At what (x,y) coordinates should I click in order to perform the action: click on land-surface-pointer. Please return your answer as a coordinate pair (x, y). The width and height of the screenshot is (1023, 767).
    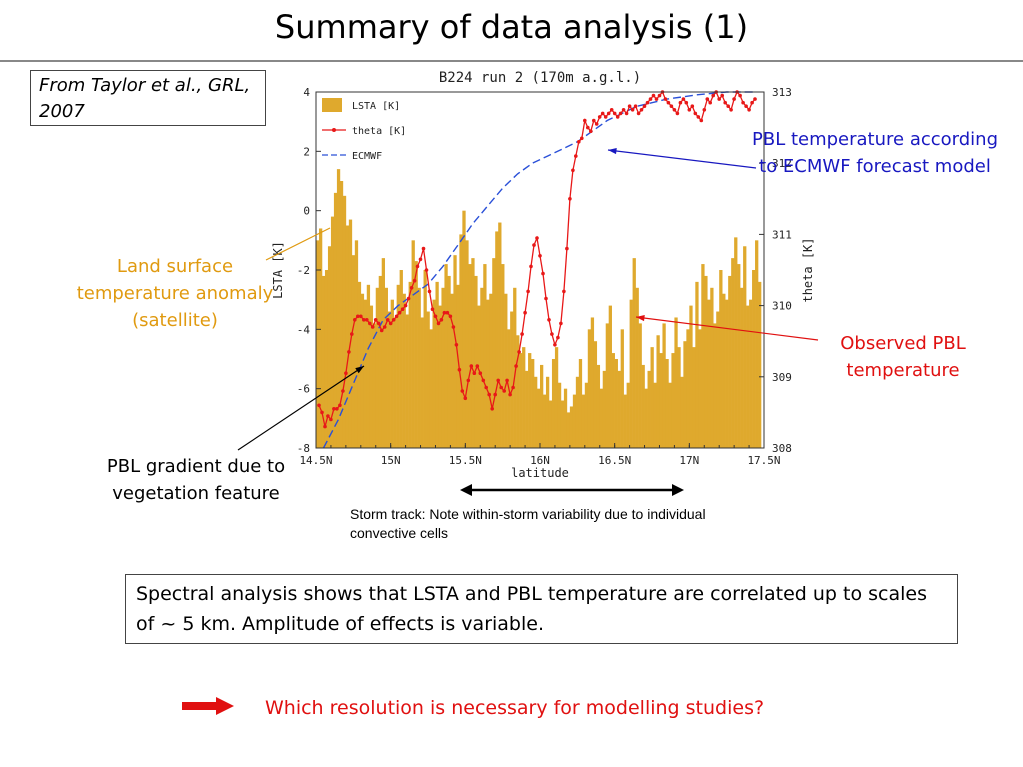
    Looking at the image, I should click on (298, 244).